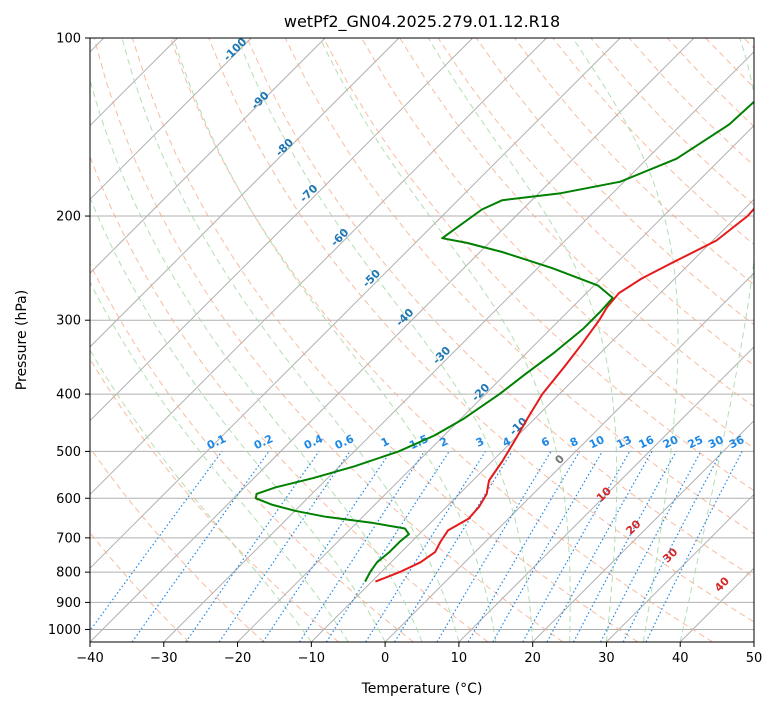 This screenshot has height=708, width=775. What do you see at coordinates (422, 22) in the screenshot?
I see `chart-title: wetPf2_GN04.2025.279.01.12.R18` at bounding box center [422, 22].